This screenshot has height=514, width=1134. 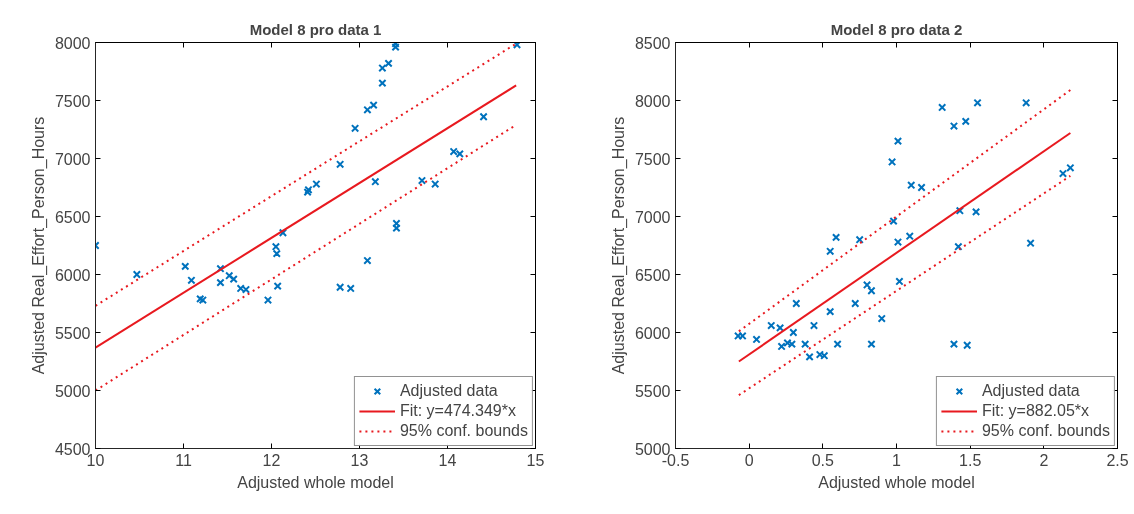 I want to click on x-tick-label: 15, so click(x=535, y=460).